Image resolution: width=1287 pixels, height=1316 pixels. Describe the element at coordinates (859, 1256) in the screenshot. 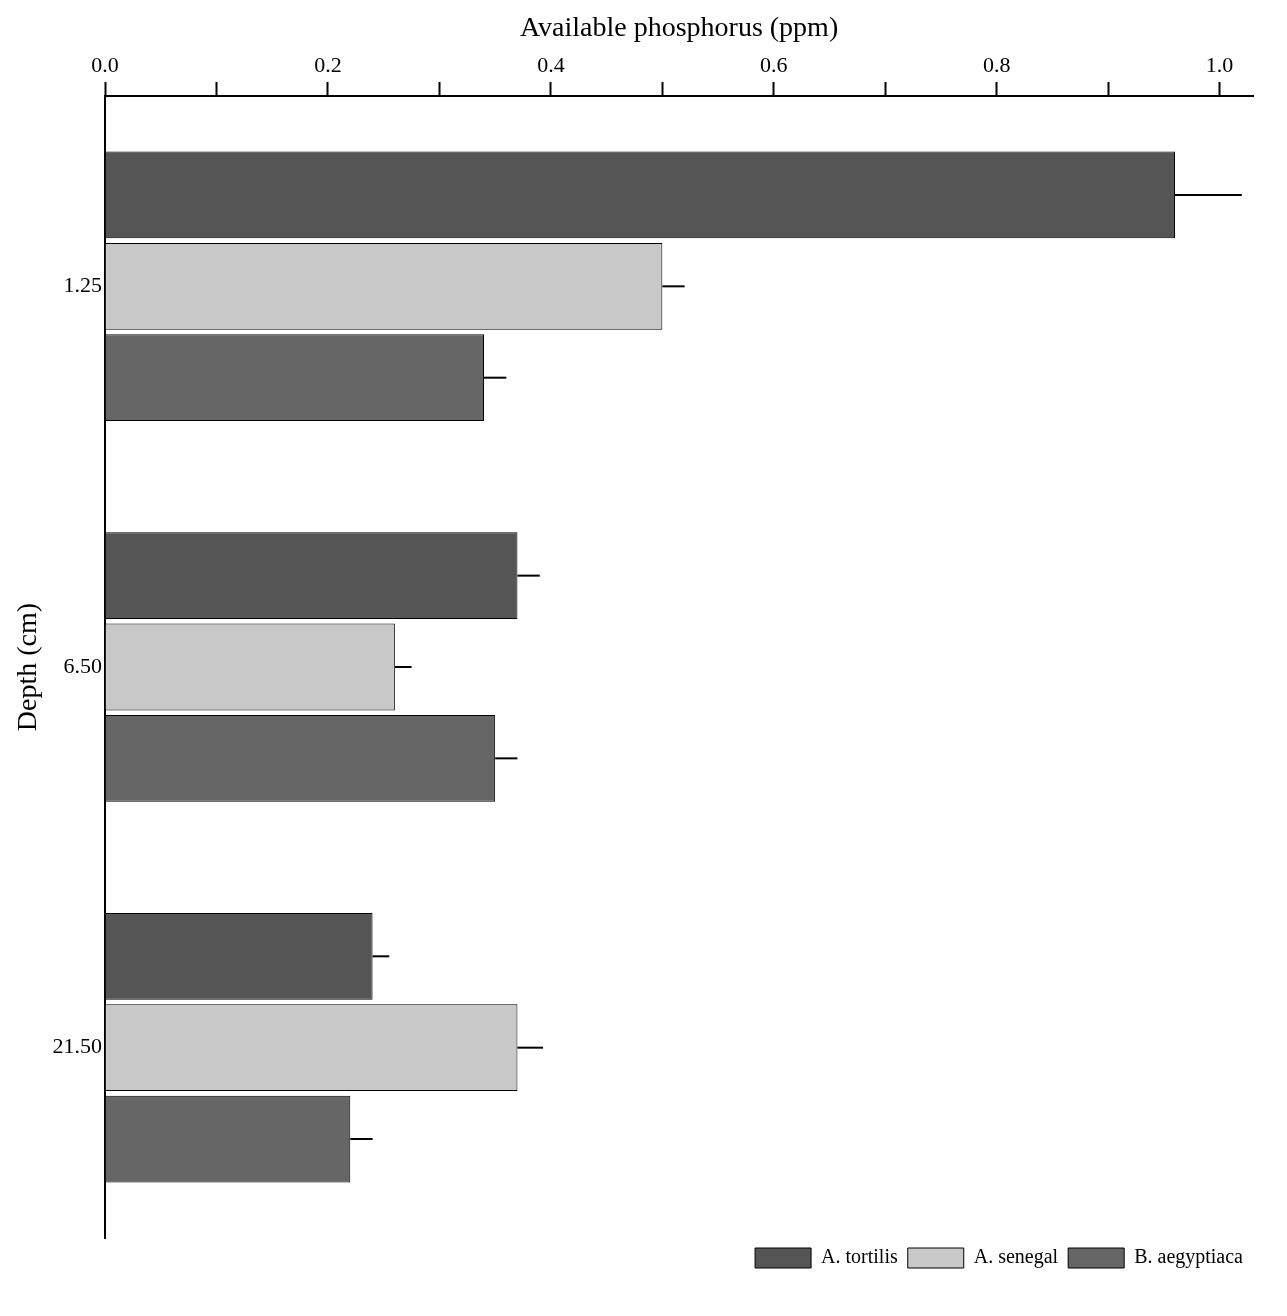

I see `legend-label: A. tortilis` at that location.